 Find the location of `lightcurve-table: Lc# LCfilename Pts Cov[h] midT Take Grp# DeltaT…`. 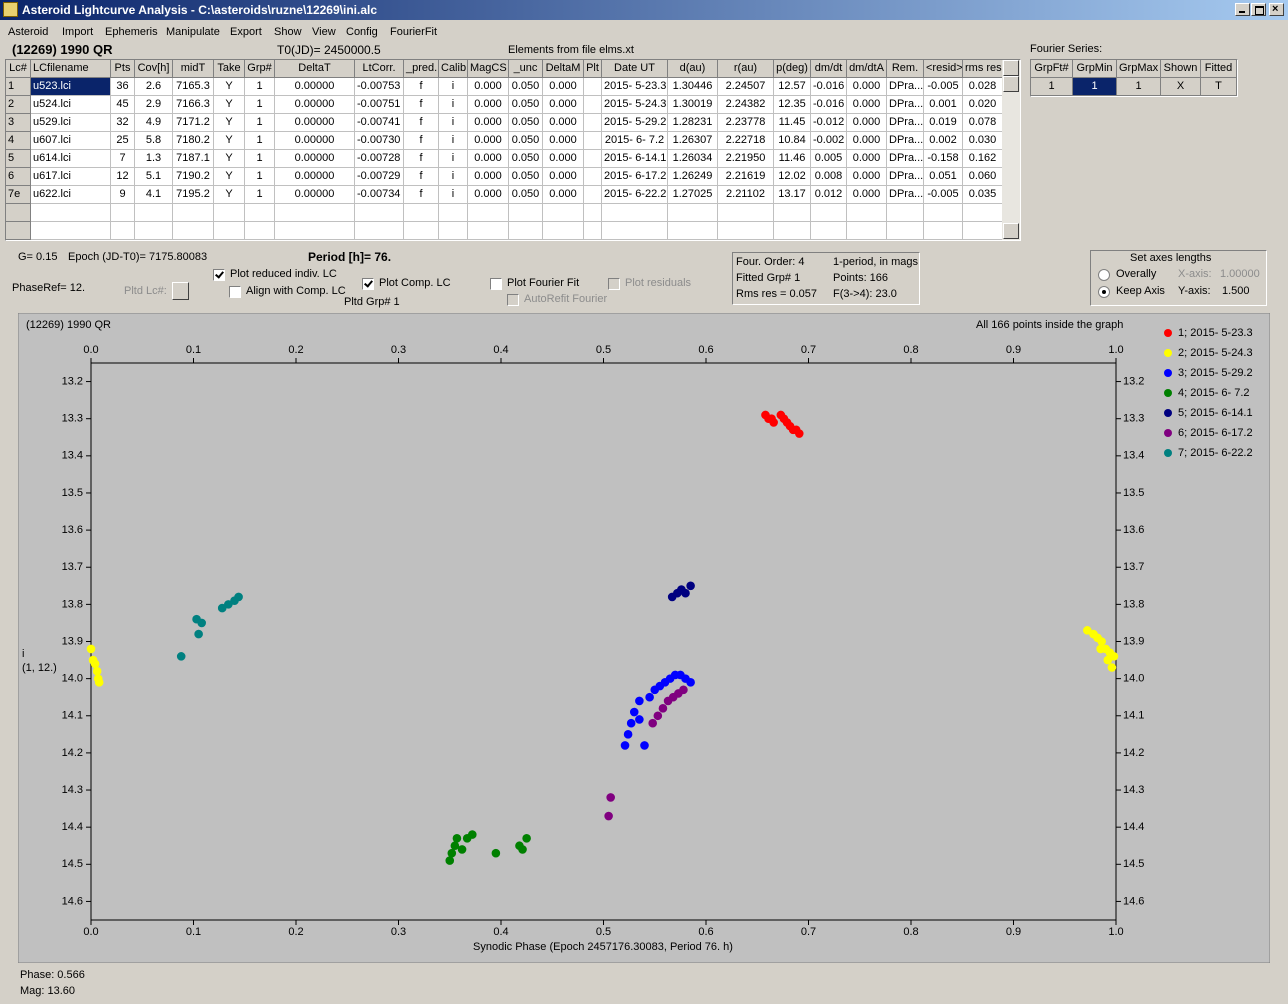

lightcurve-table: Lc# LCfilename Pts Cov[h] midT Take Grp# DeltaT… is located at coordinates (513, 150).